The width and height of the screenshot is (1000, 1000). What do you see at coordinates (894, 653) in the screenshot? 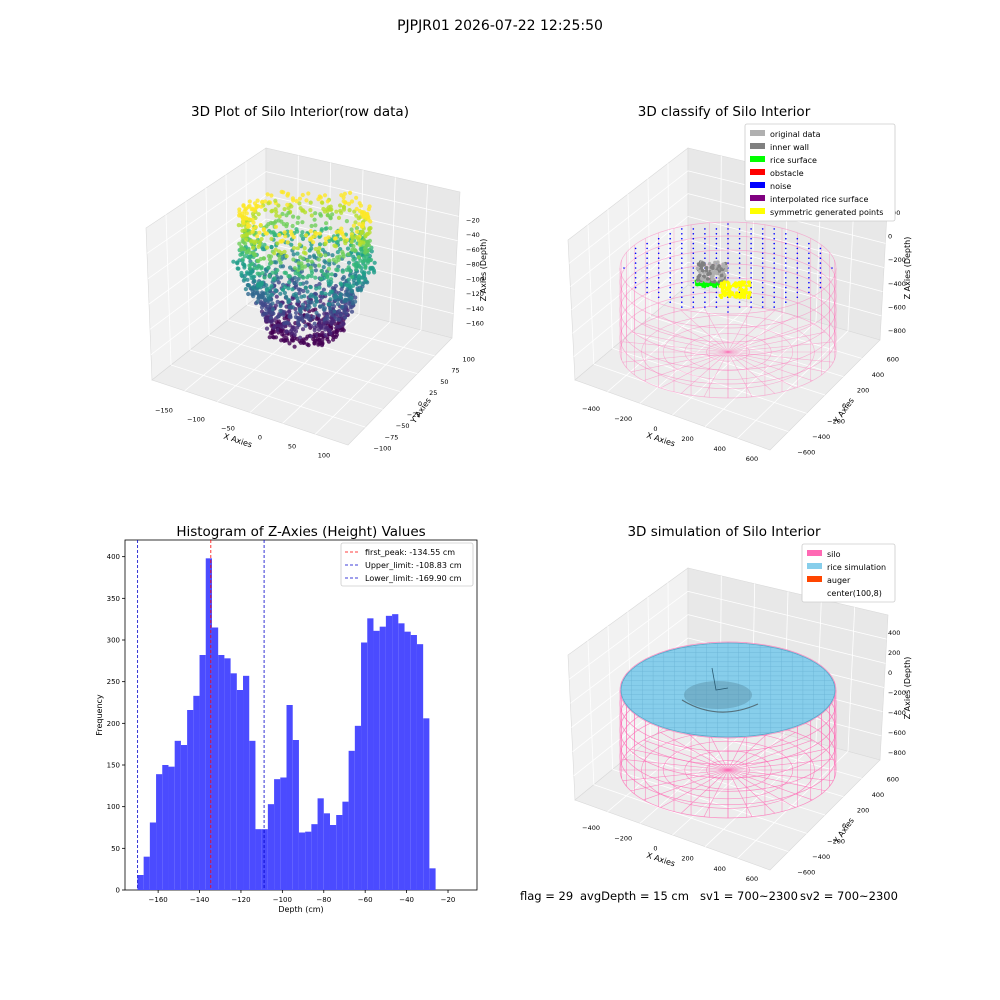
I see `z-tick-label: 200` at bounding box center [894, 653].